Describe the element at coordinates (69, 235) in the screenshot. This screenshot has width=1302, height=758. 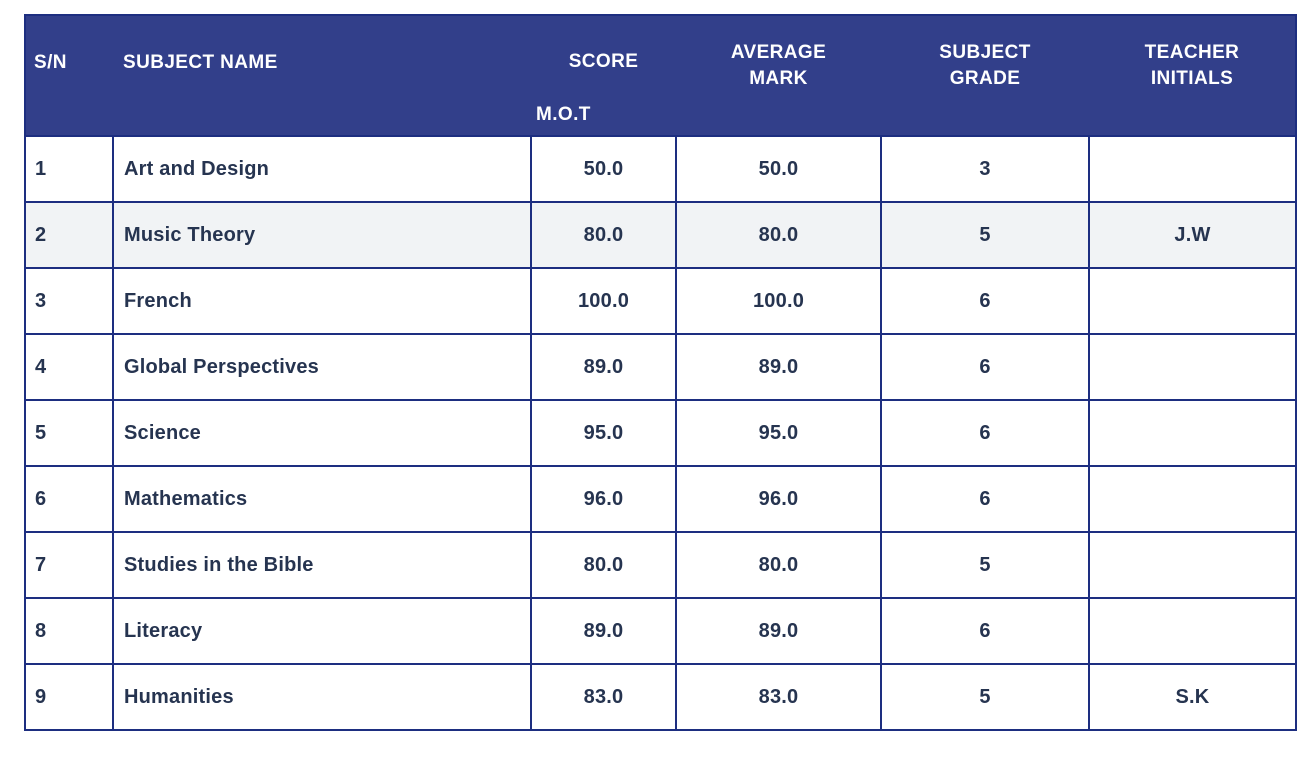
I see `sn-cell: 2` at that location.